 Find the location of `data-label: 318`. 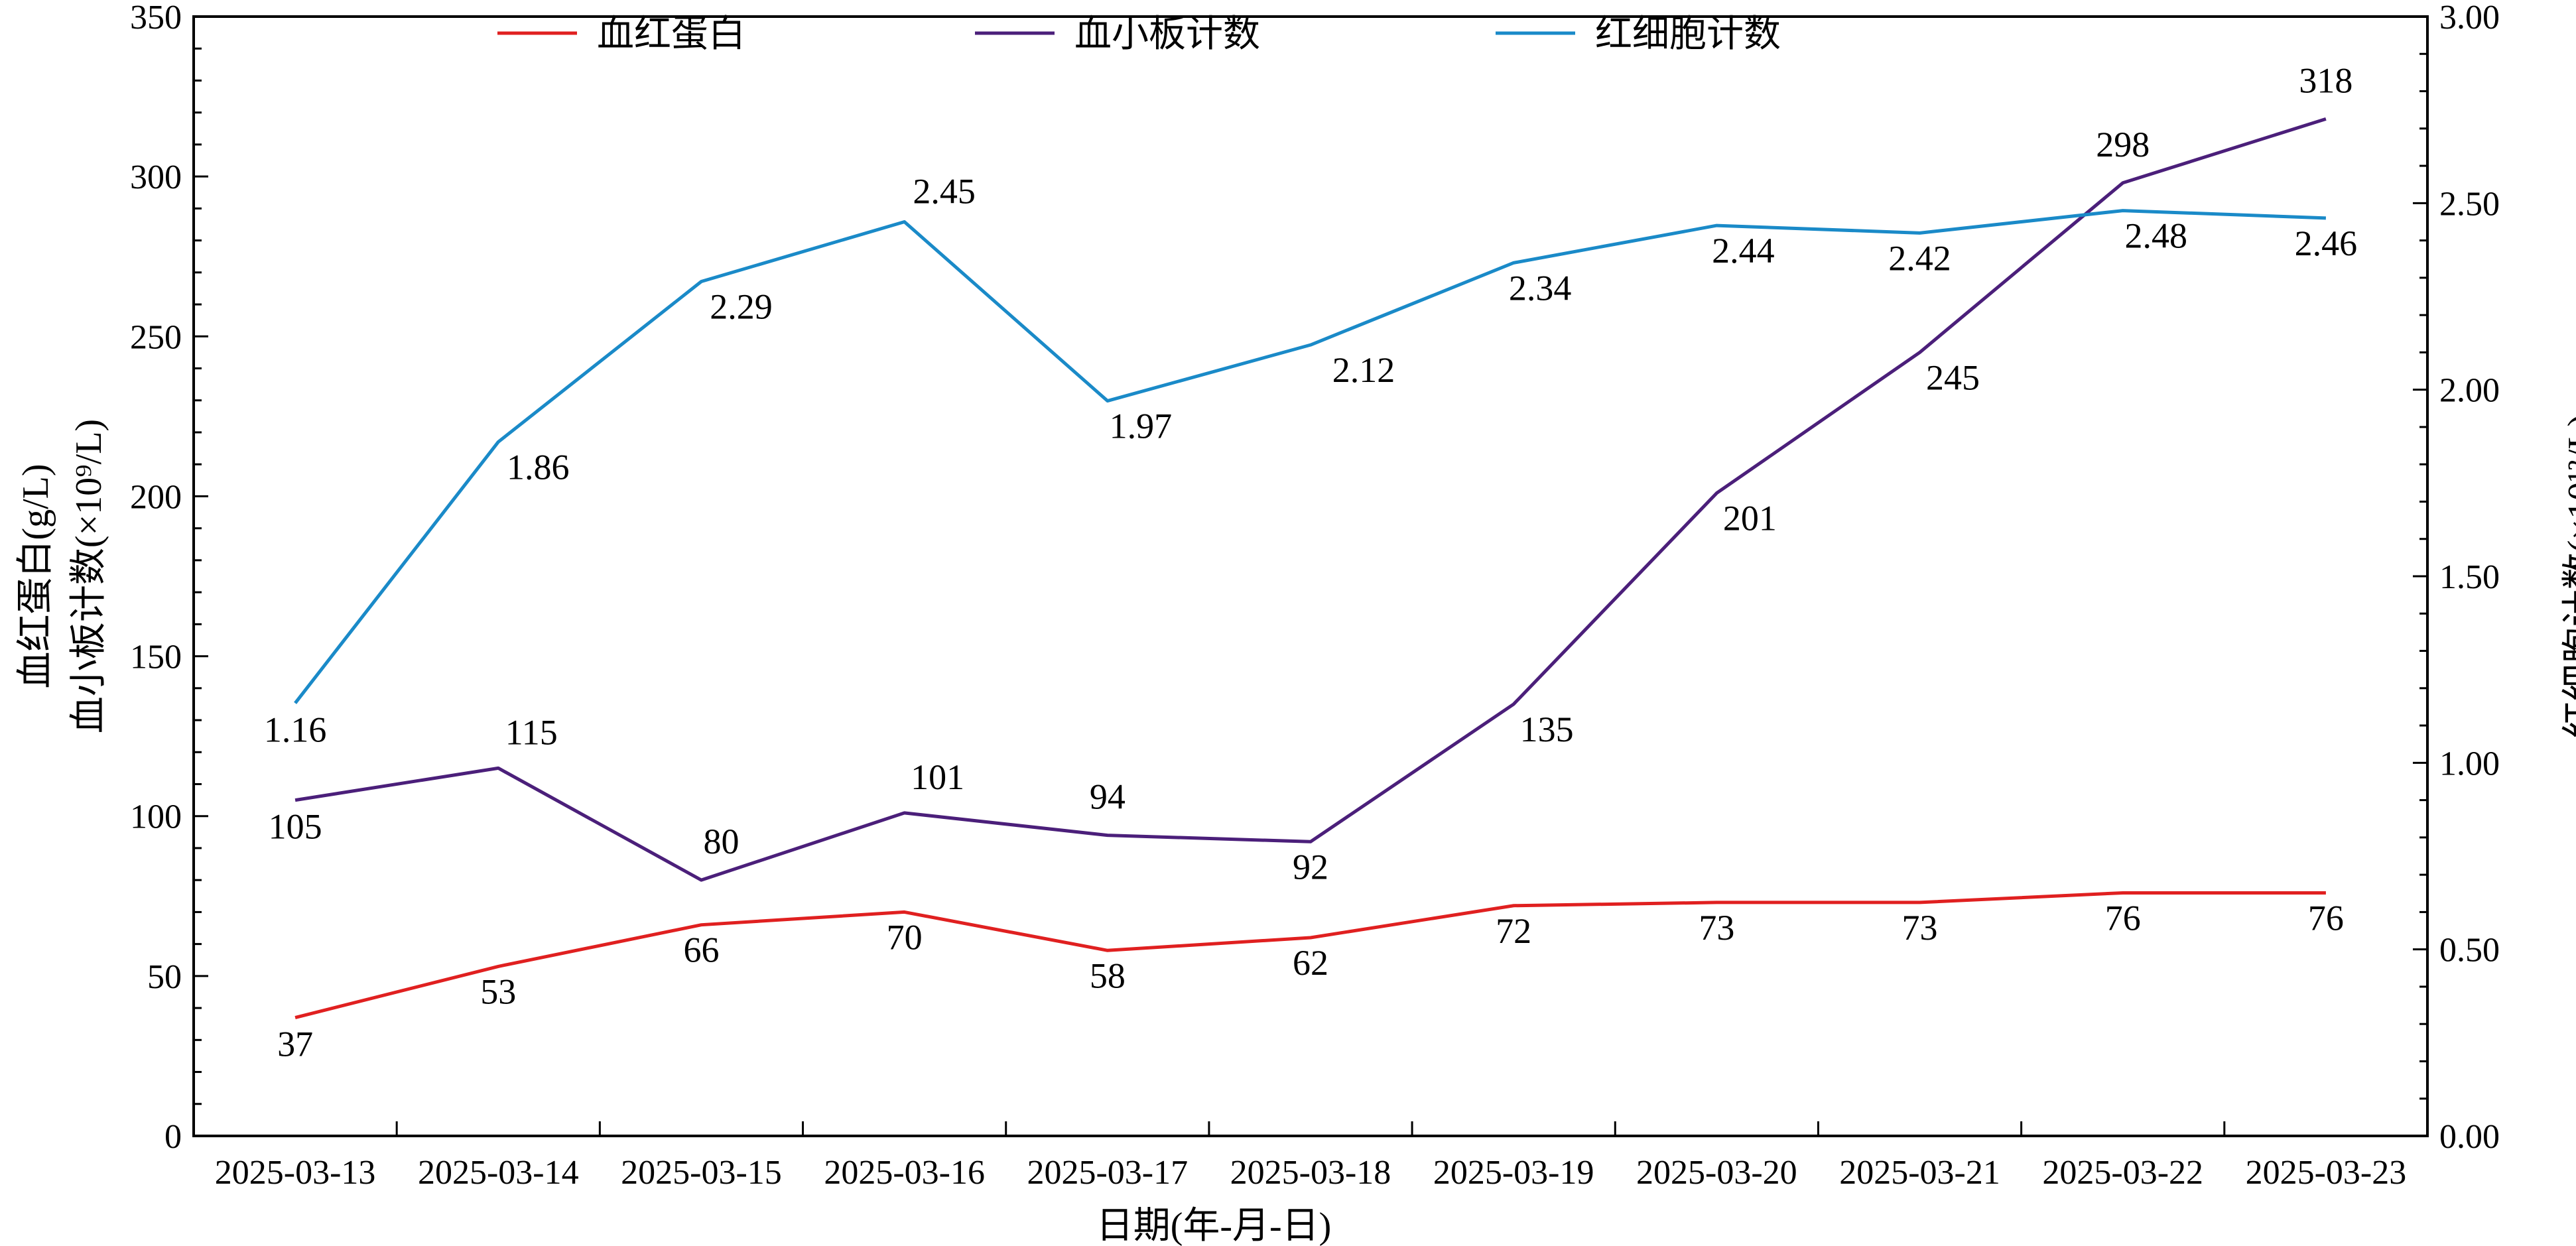

data-label: 318 is located at coordinates (2326, 80).